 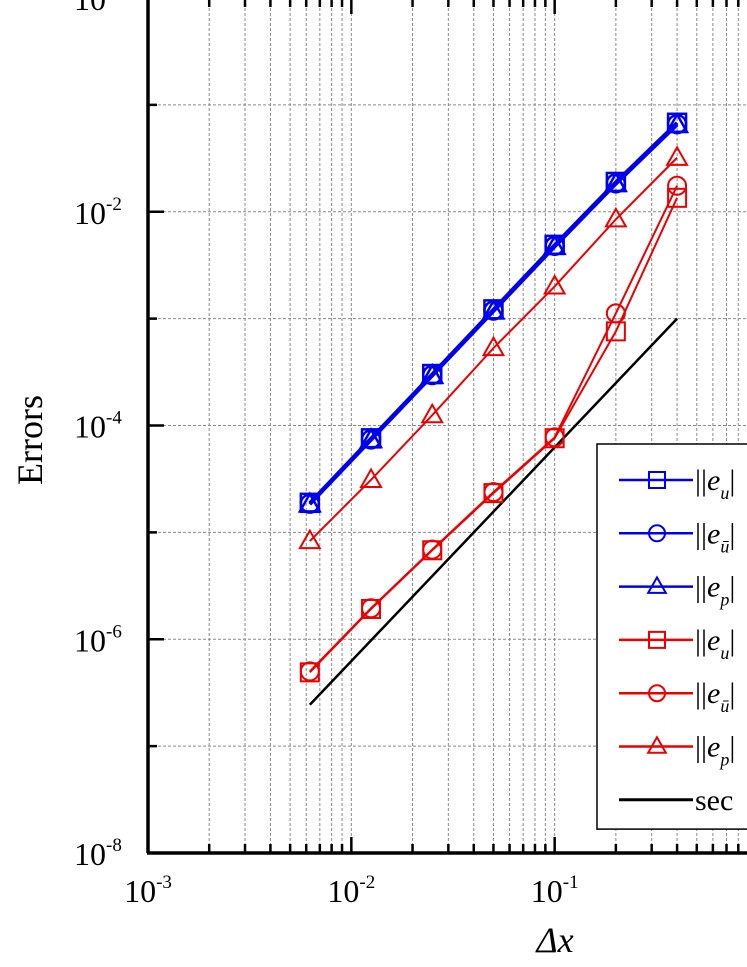 What do you see at coordinates (351, 890) in the screenshot?
I see `x-tick-label: 10⁻²` at bounding box center [351, 890].